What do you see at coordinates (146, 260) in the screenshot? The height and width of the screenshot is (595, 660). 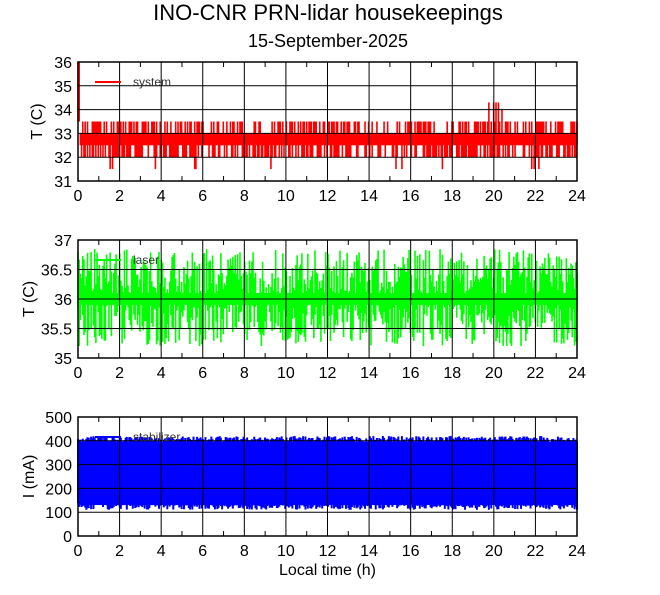 I see `legend-label: laser` at bounding box center [146, 260].